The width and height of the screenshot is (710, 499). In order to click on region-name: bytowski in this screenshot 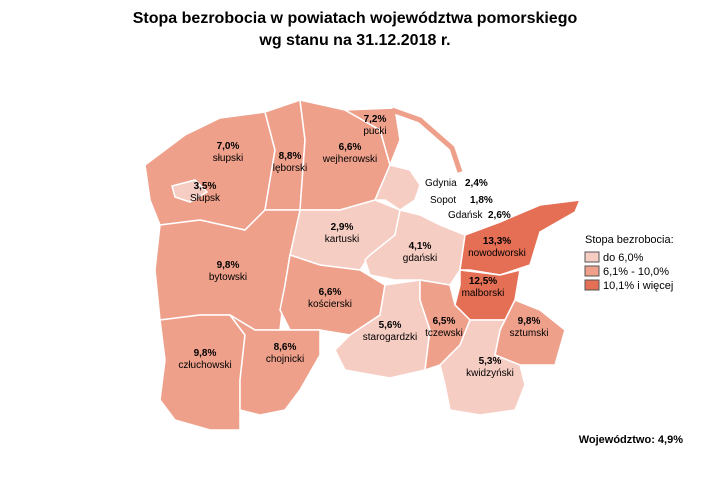, I will do `click(228, 277)`.